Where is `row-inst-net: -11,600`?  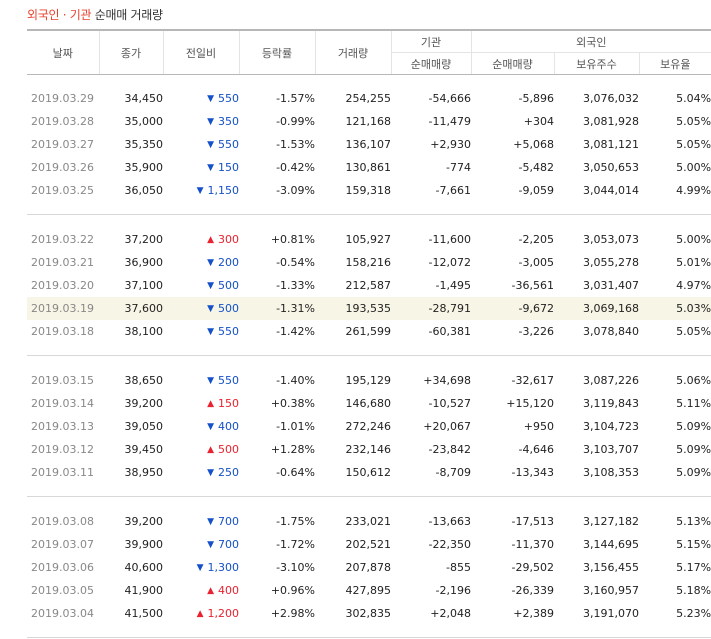
row-inst-net: -11,600 is located at coordinates (431, 239).